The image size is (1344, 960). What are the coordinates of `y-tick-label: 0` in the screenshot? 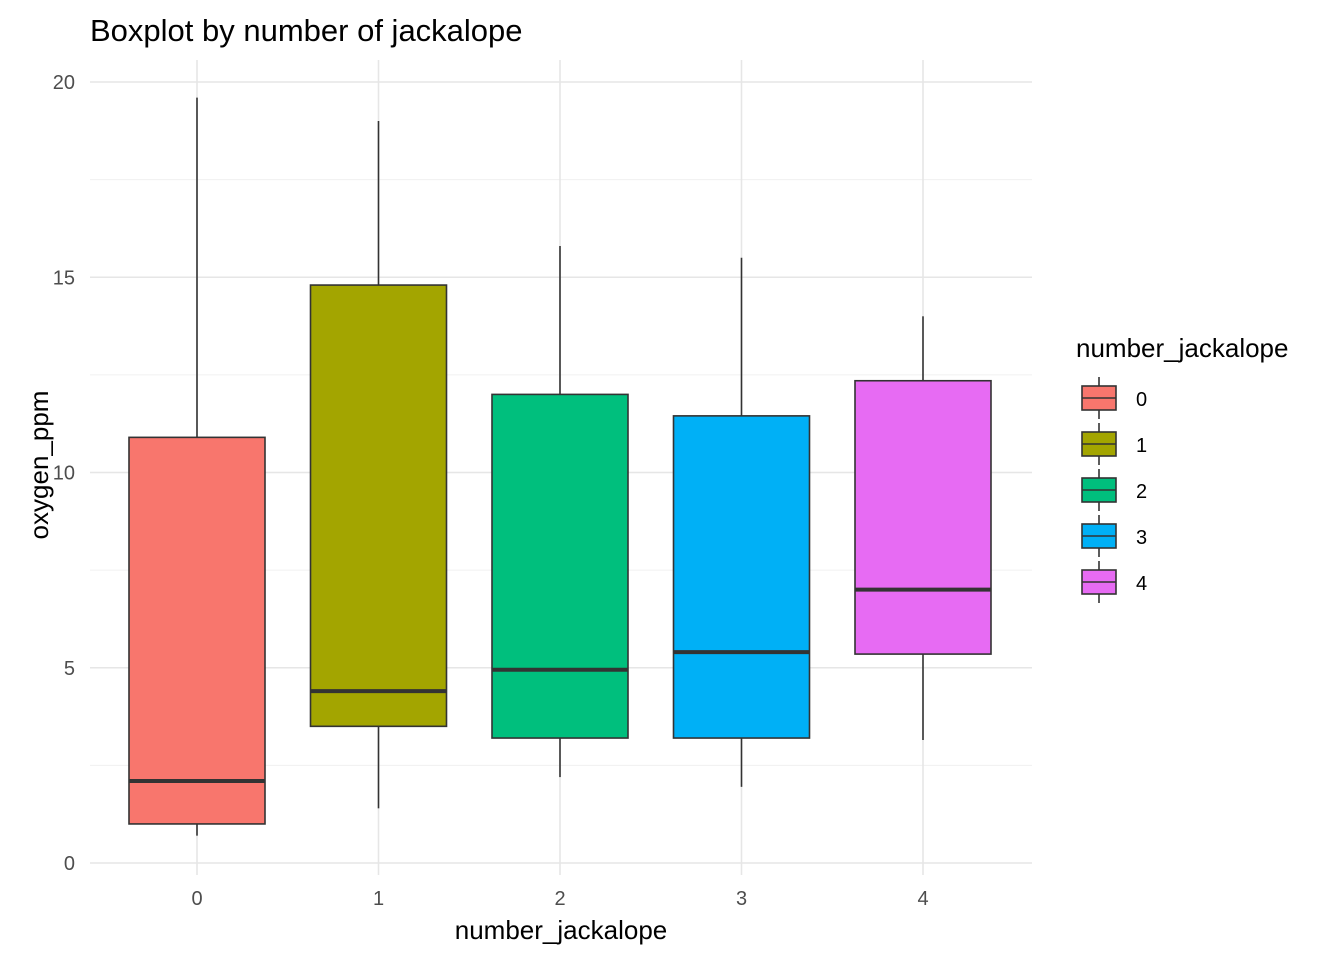 It's located at (69, 864).